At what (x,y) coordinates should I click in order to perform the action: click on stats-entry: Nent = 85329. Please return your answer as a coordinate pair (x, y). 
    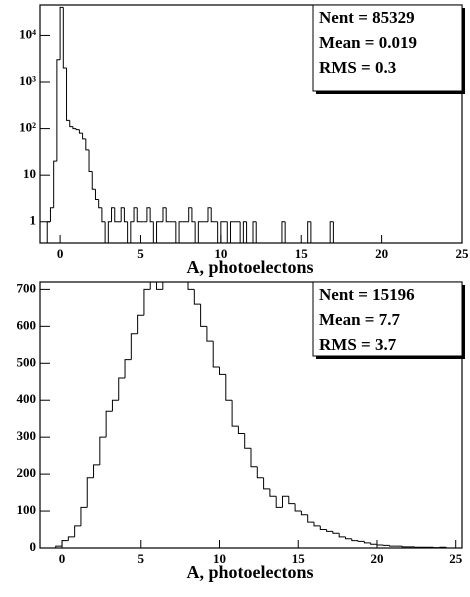
    Looking at the image, I should click on (367, 17).